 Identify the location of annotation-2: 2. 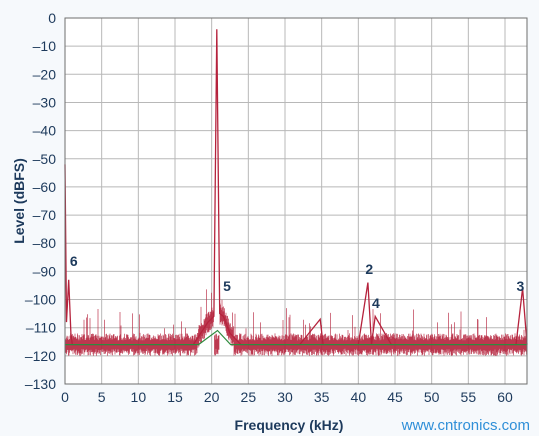
(369, 269).